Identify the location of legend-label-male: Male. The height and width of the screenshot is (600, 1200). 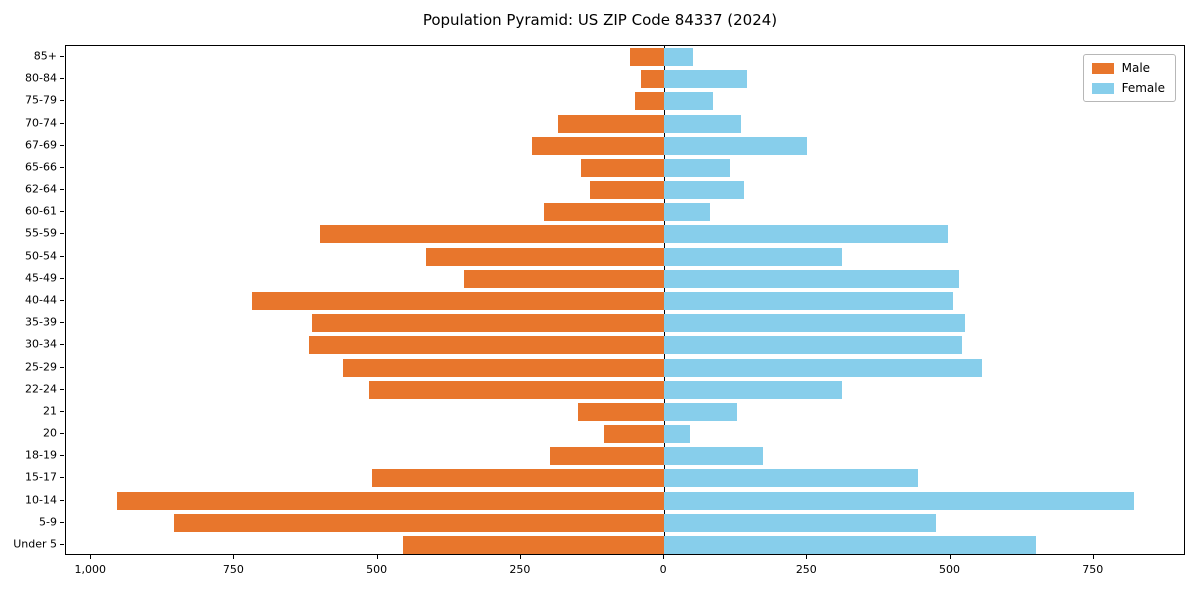
(1136, 68).